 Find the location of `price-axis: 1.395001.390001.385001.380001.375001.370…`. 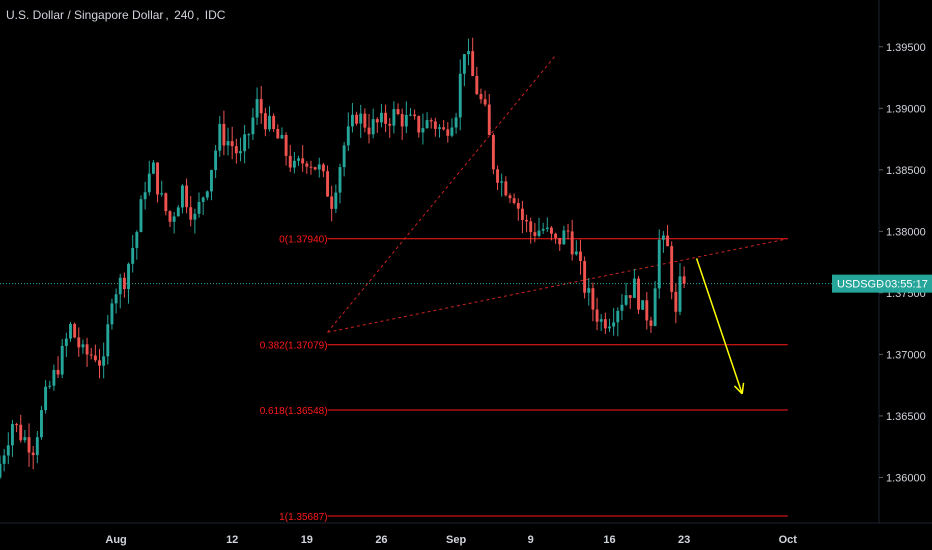

price-axis: 1.395001.390001.385001.380001.375001.370… is located at coordinates (902, 263).